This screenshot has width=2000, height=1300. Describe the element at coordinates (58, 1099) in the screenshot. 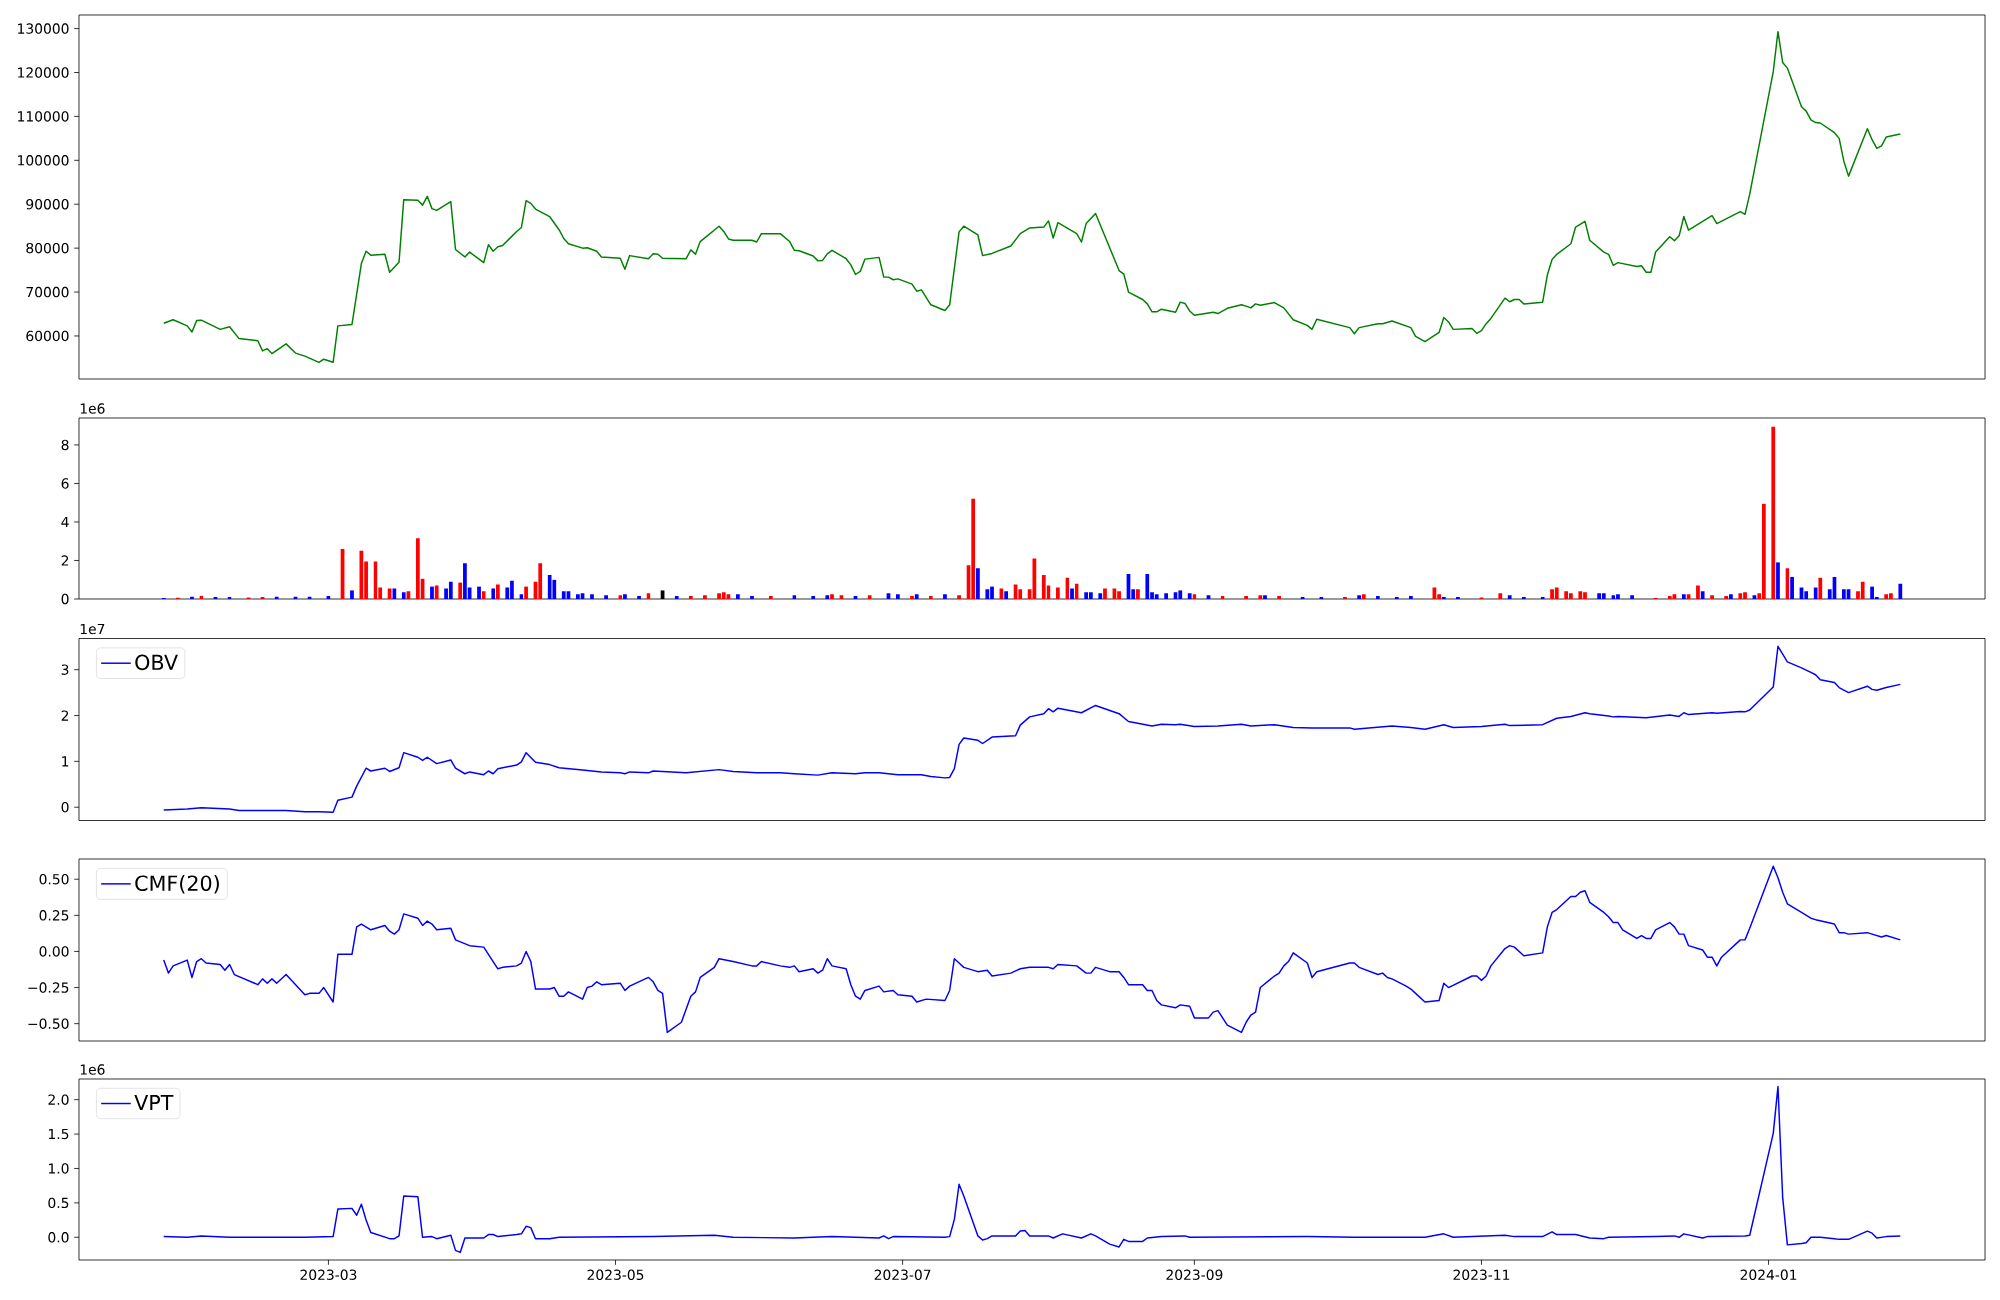

I see `y-tick-label: 2.0` at that location.